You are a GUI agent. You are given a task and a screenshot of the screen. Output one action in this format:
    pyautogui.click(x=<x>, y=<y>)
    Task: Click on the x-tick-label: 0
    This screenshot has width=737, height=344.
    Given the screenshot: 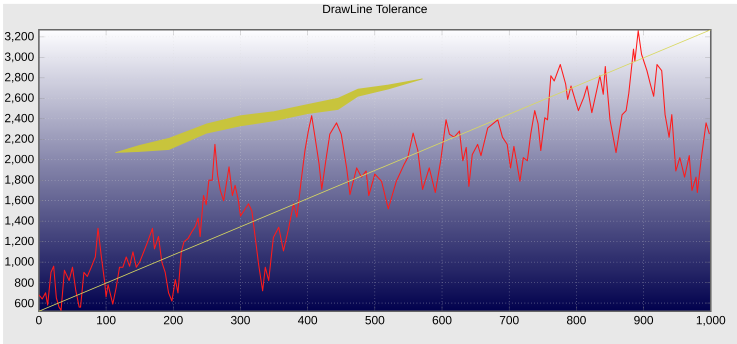 What is the action you would take?
    pyautogui.click(x=39, y=320)
    